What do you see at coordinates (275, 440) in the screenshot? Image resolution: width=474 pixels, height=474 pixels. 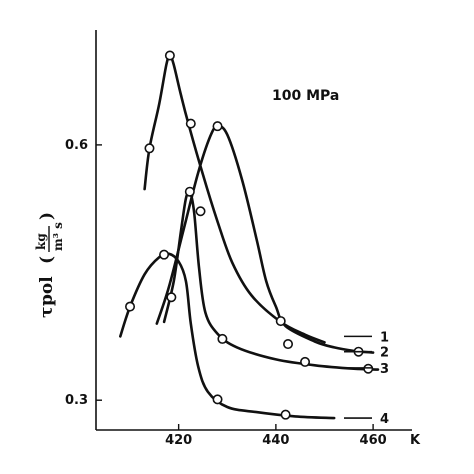 I see `x-tick-label: 440` at bounding box center [275, 440].